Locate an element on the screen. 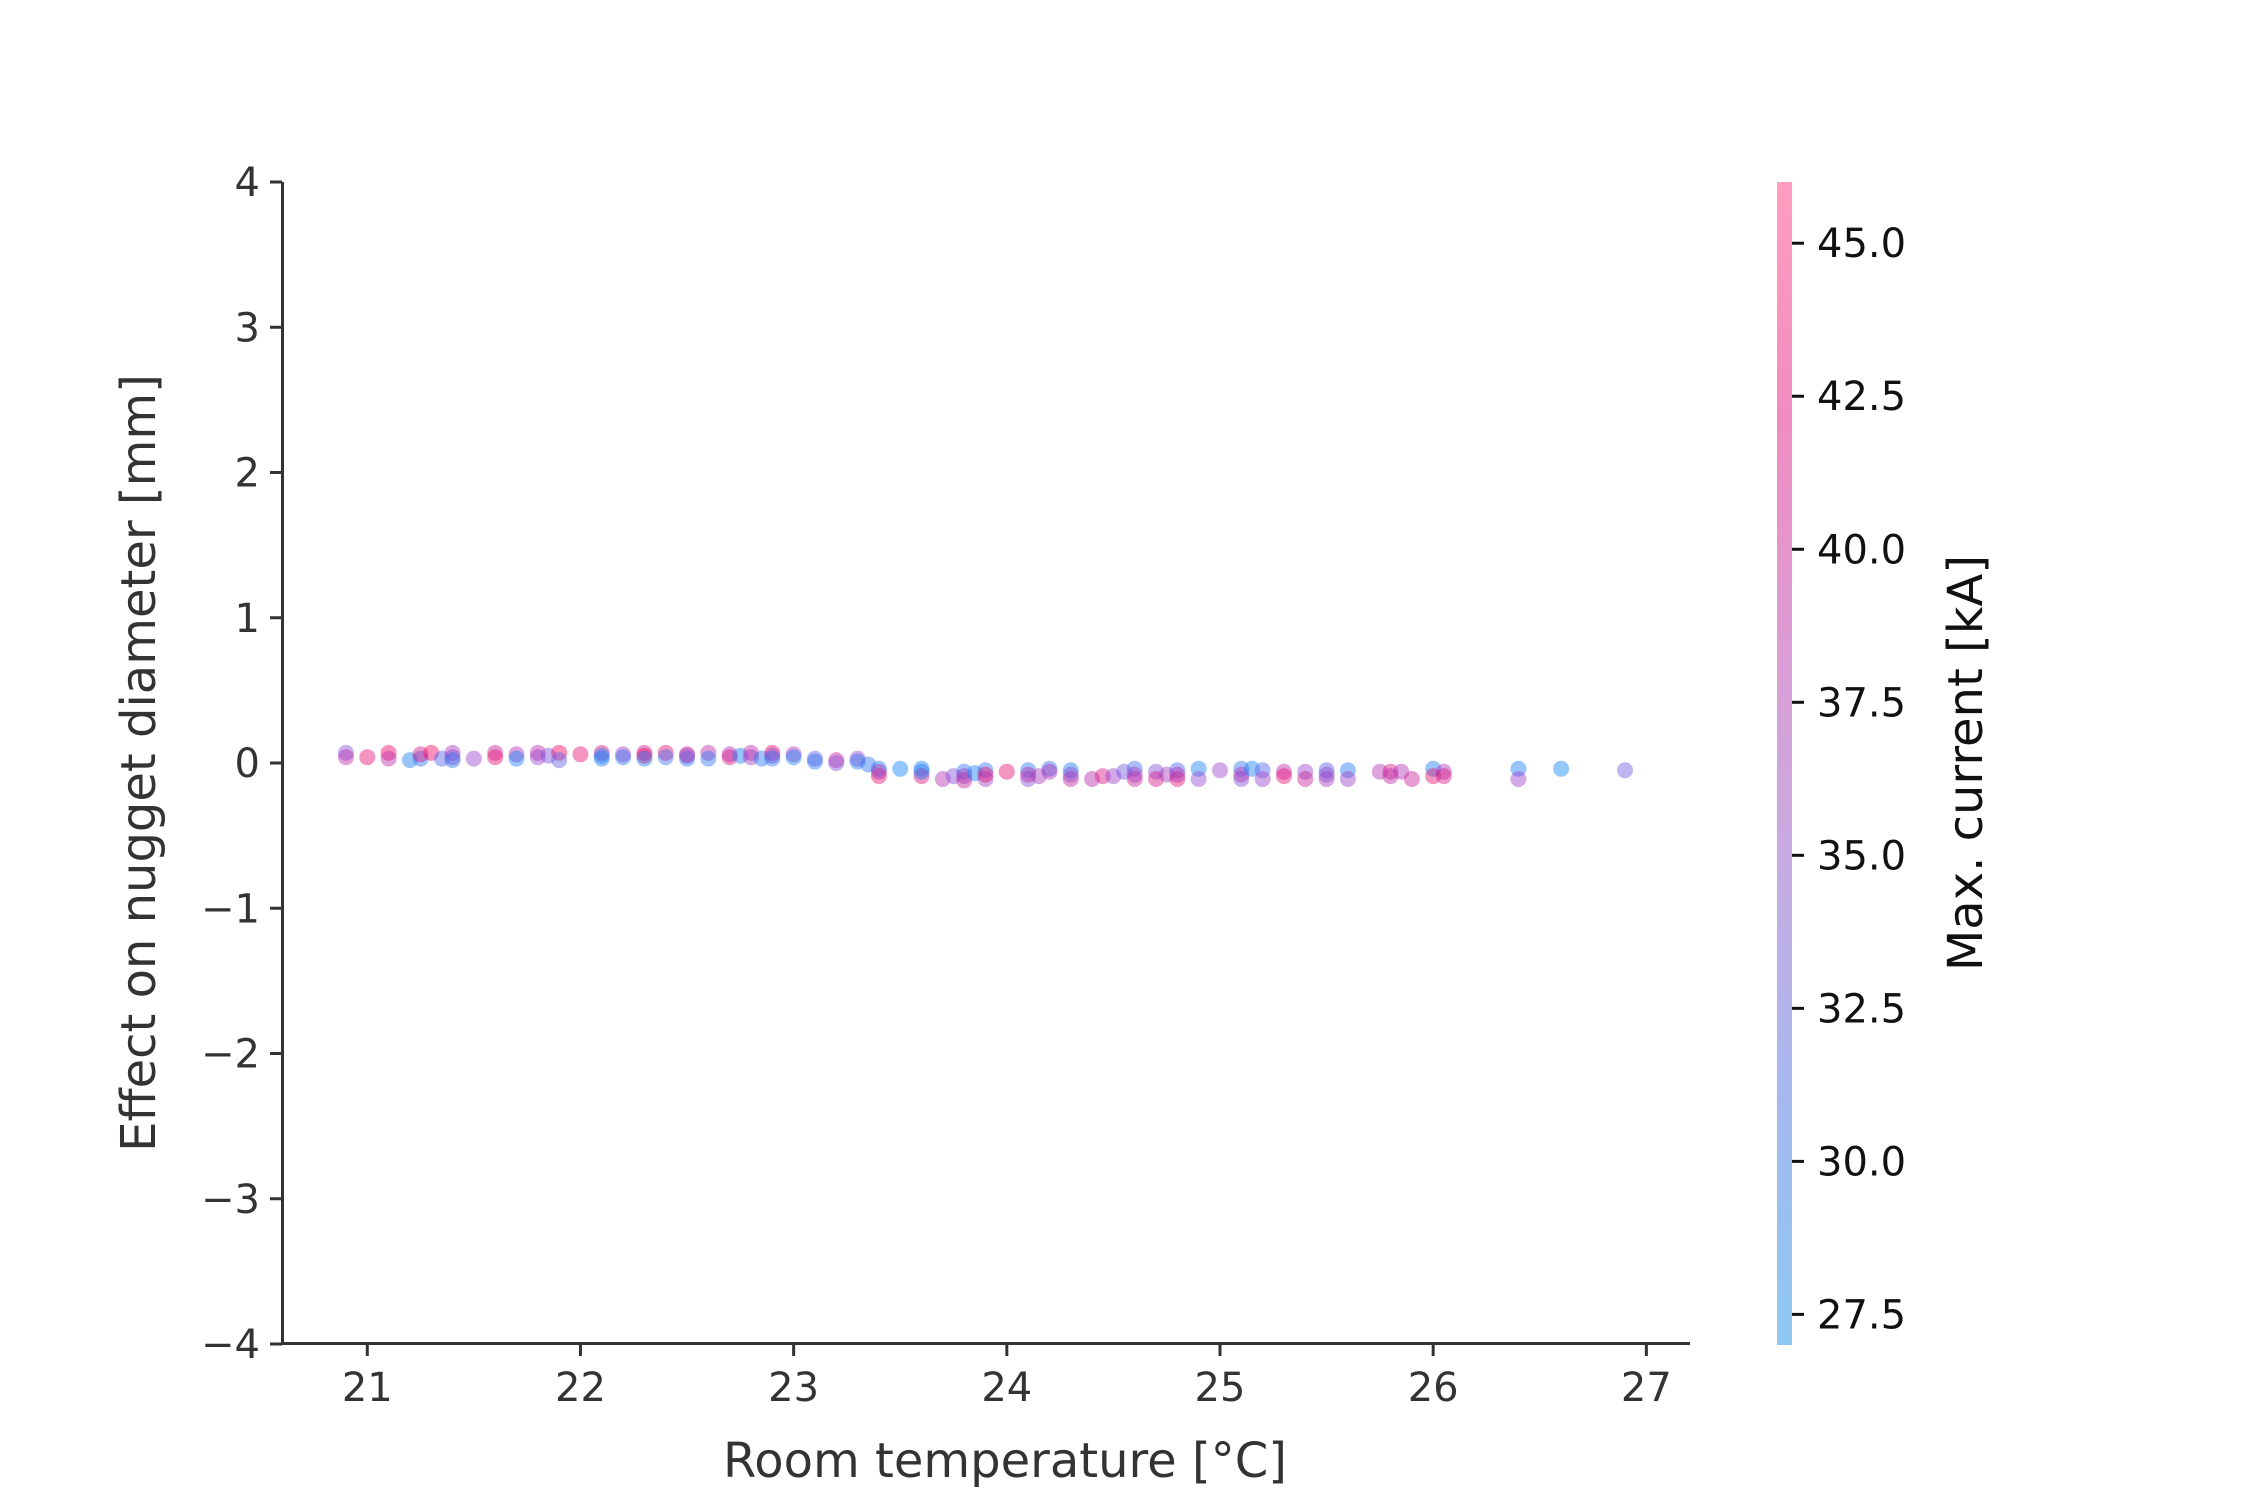  x-tick-label: 21 is located at coordinates (367, 1388).